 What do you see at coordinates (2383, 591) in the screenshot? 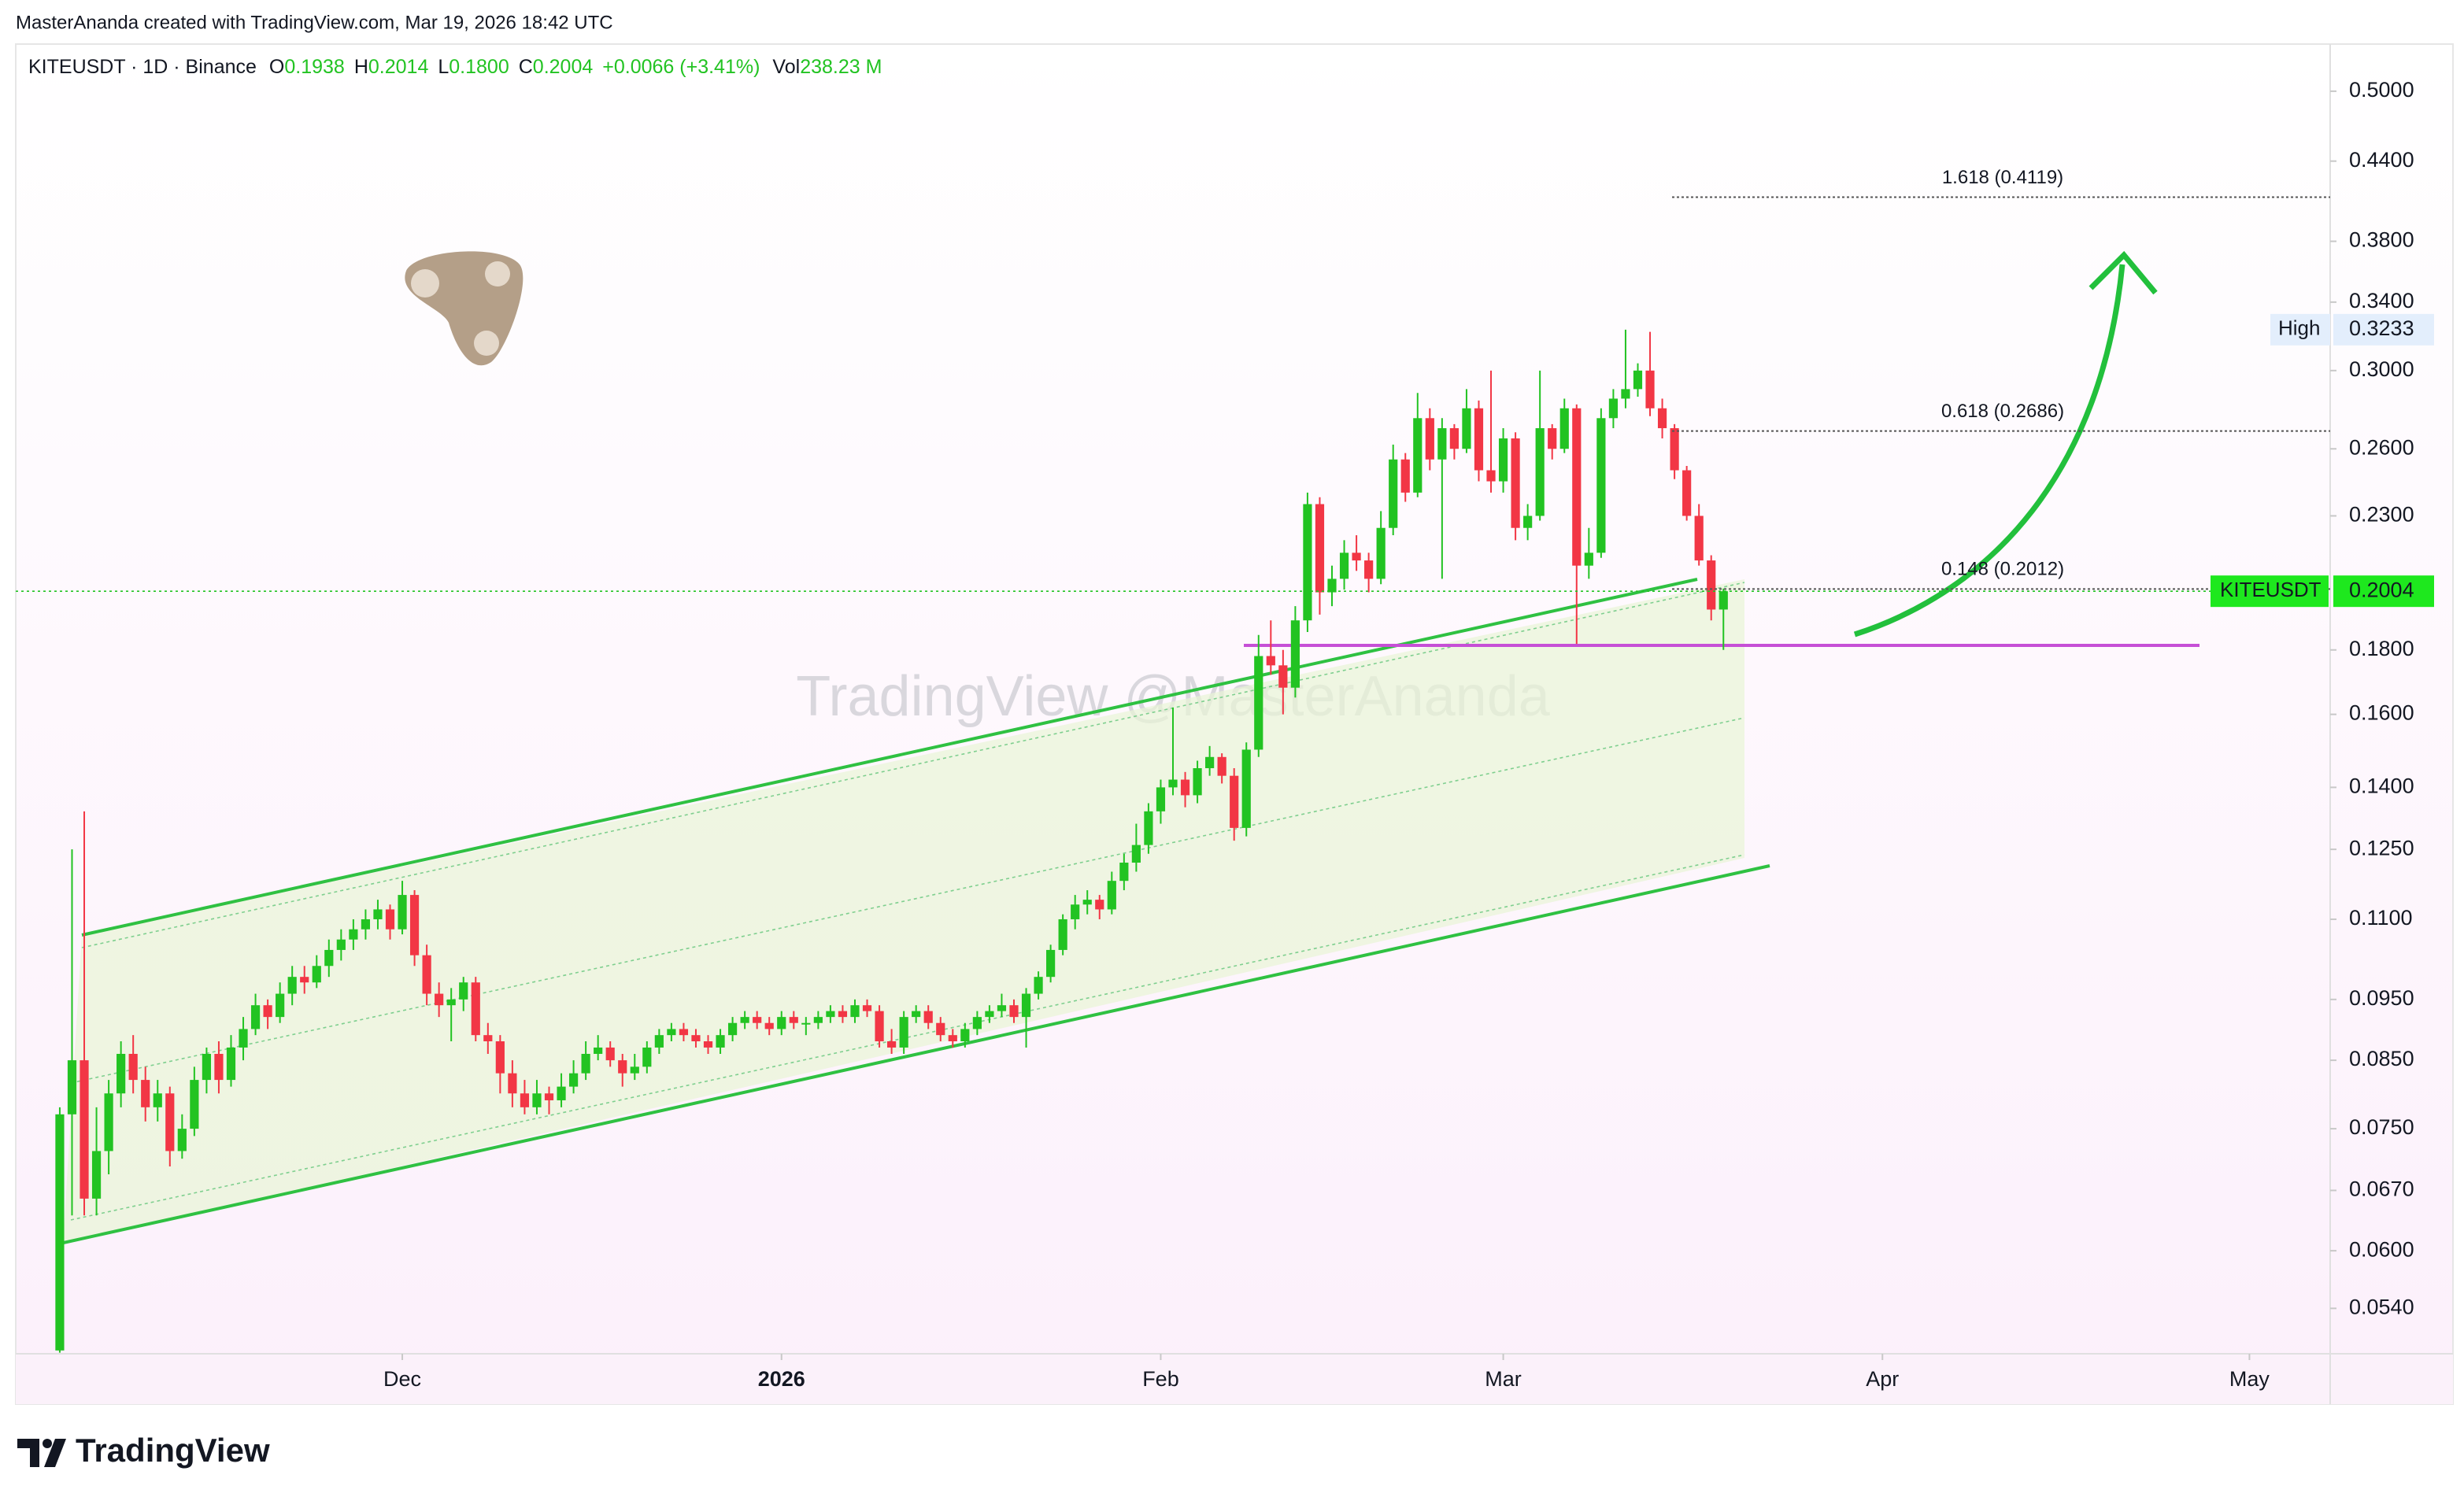
I see `last-price-box` at bounding box center [2383, 591].